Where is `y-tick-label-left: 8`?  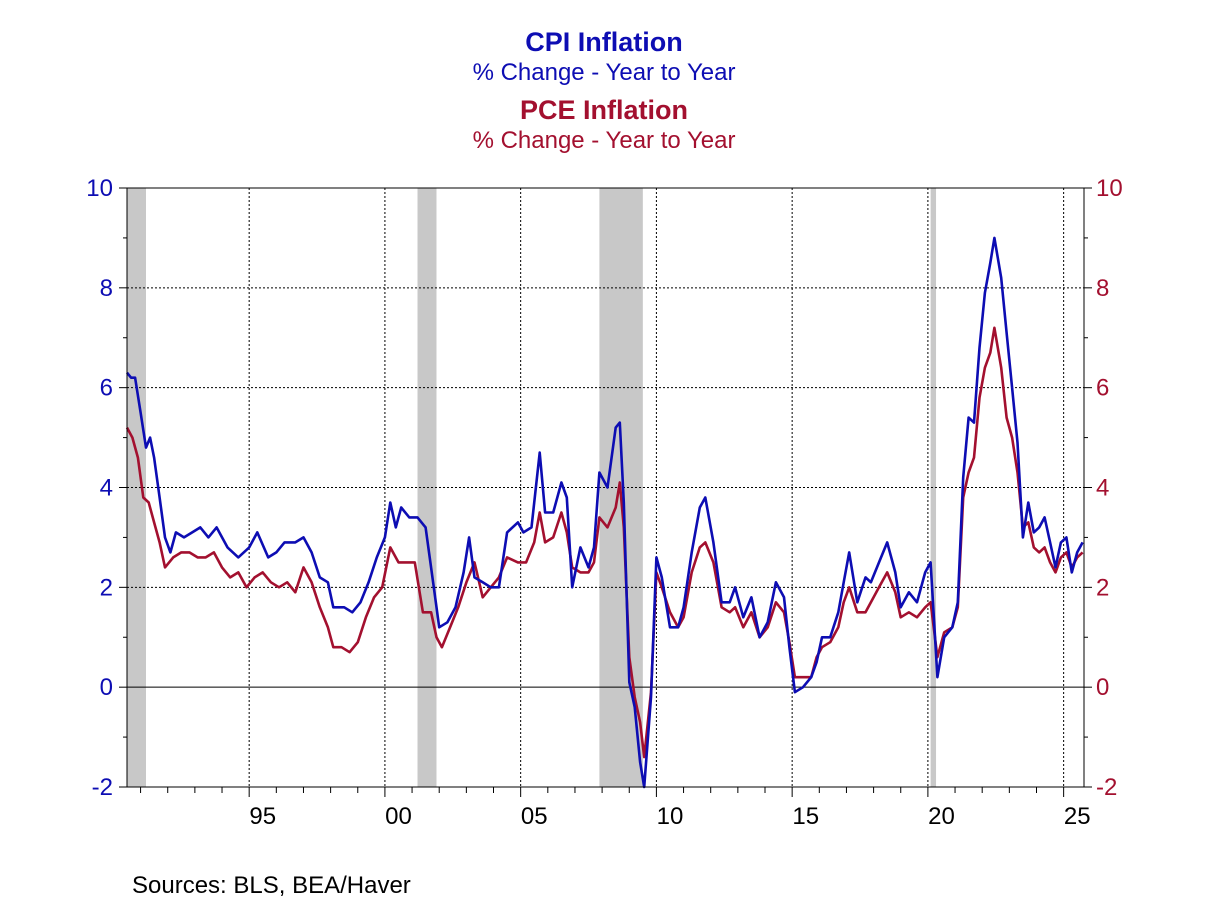
y-tick-label-left: 8 is located at coordinates (106, 288).